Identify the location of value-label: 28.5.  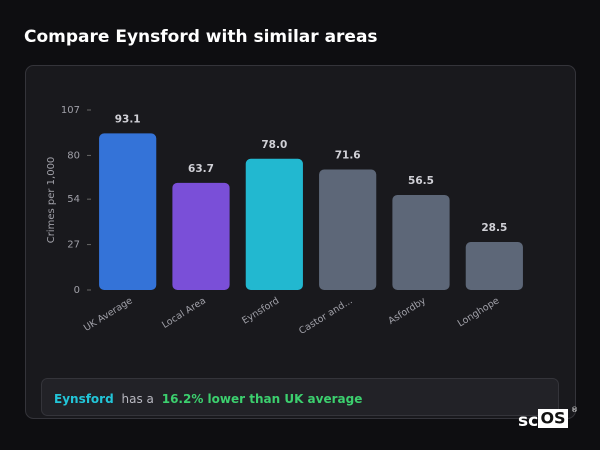
(494, 228).